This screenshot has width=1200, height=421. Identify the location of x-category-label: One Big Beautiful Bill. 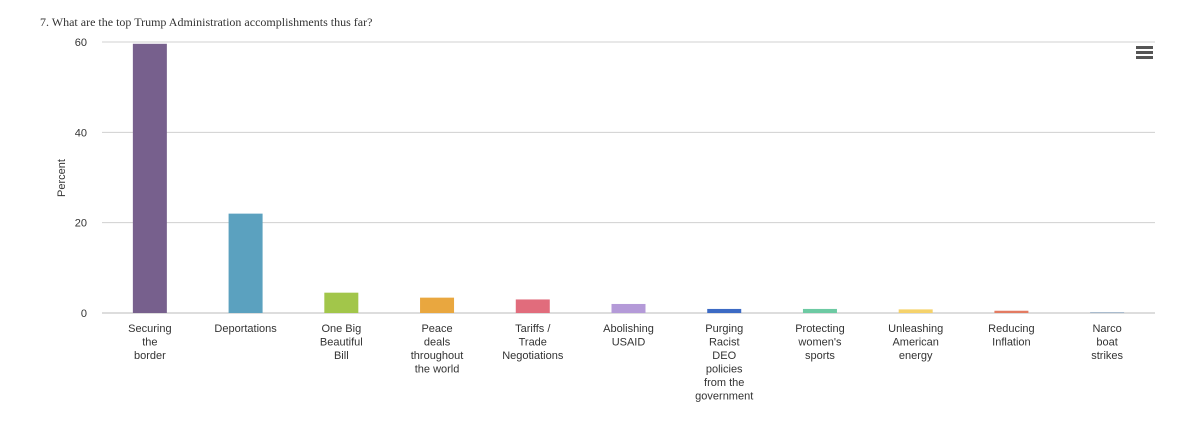
(341, 342).